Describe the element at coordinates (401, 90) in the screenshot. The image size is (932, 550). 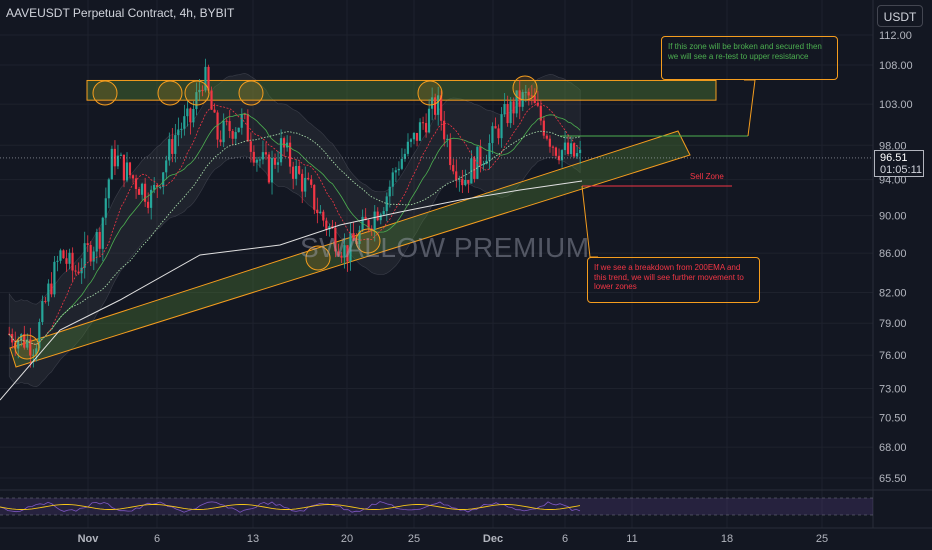
I see `resistance-zone` at that location.